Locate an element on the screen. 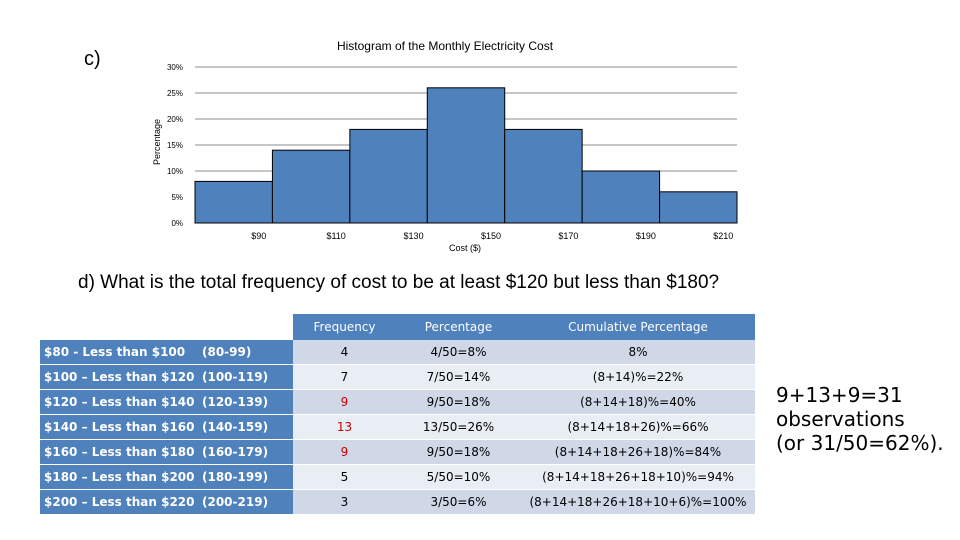  y-tick-labels: 0% 5% 10% 15% 20% 25% 30% is located at coordinates (175, 145).